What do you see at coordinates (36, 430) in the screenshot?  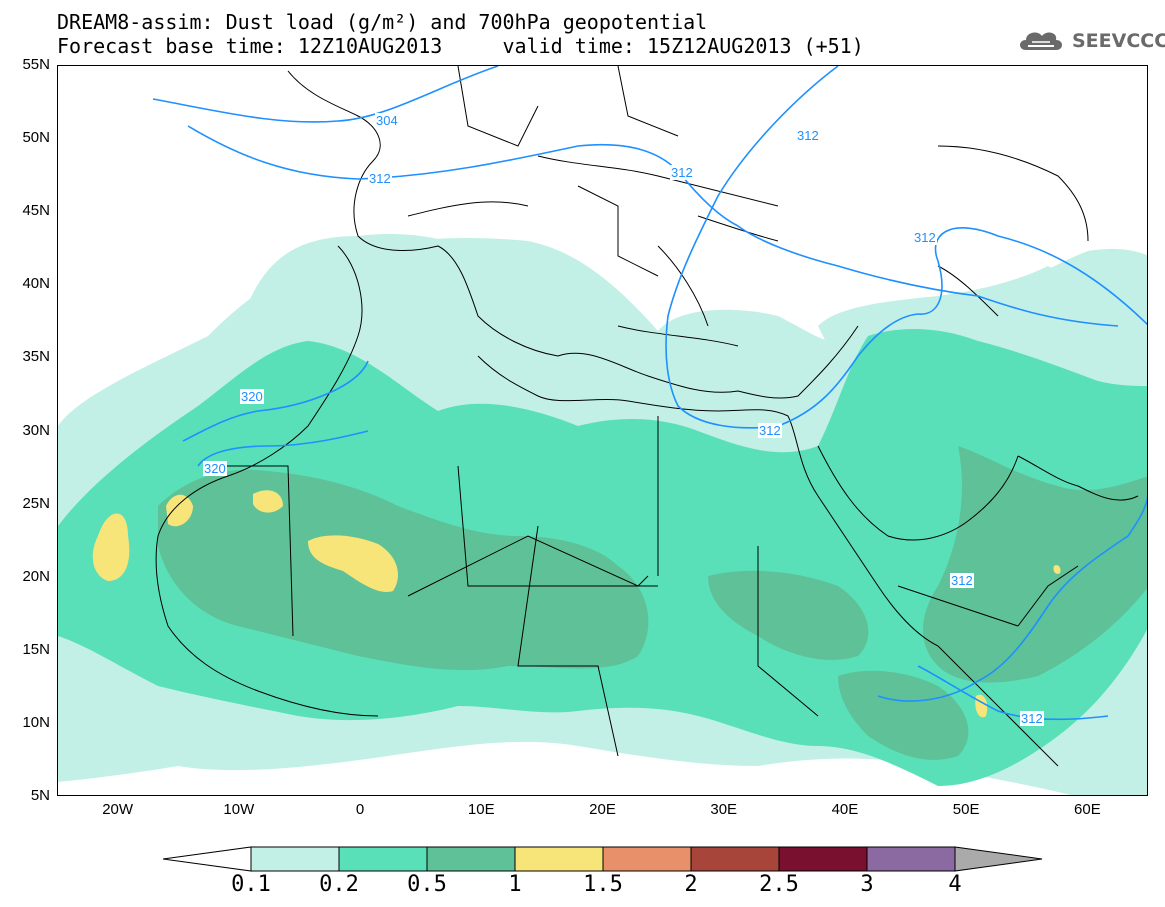 I see `lat-label: 30N` at bounding box center [36, 430].